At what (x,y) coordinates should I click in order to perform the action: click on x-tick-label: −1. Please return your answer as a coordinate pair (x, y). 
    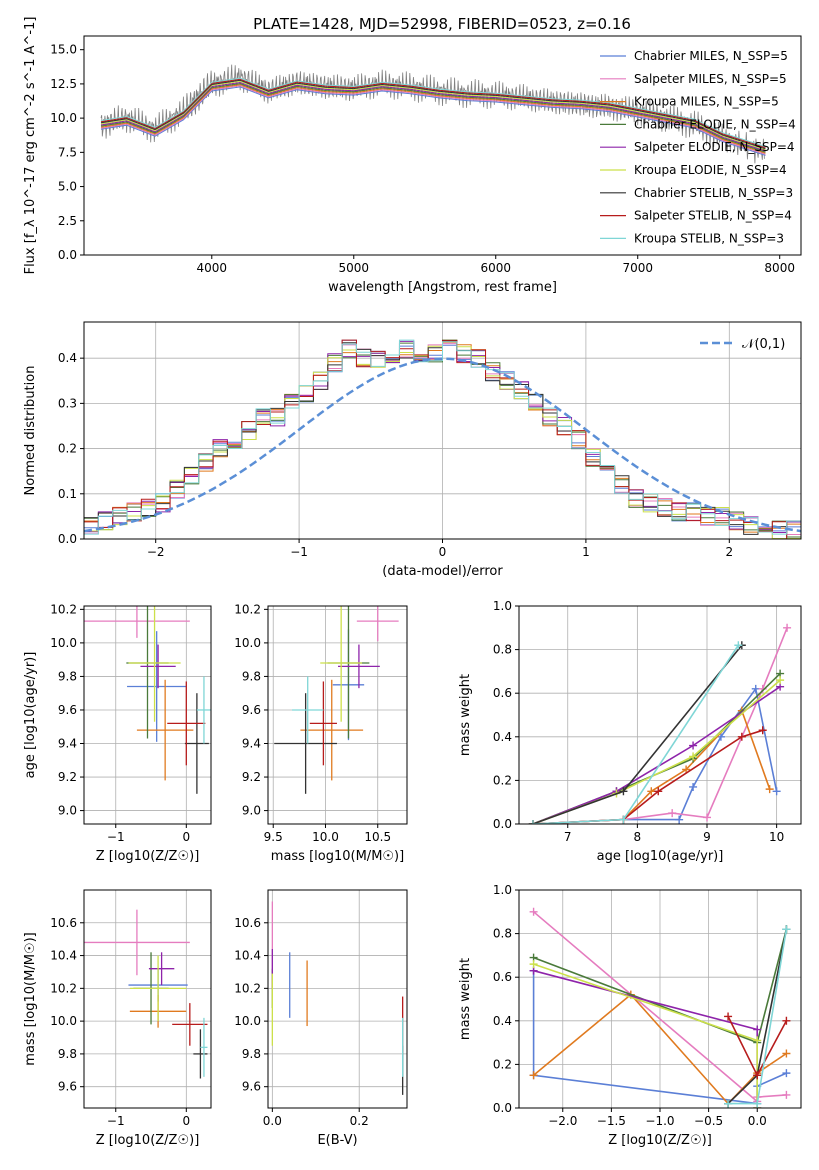
    Looking at the image, I should click on (116, 837).